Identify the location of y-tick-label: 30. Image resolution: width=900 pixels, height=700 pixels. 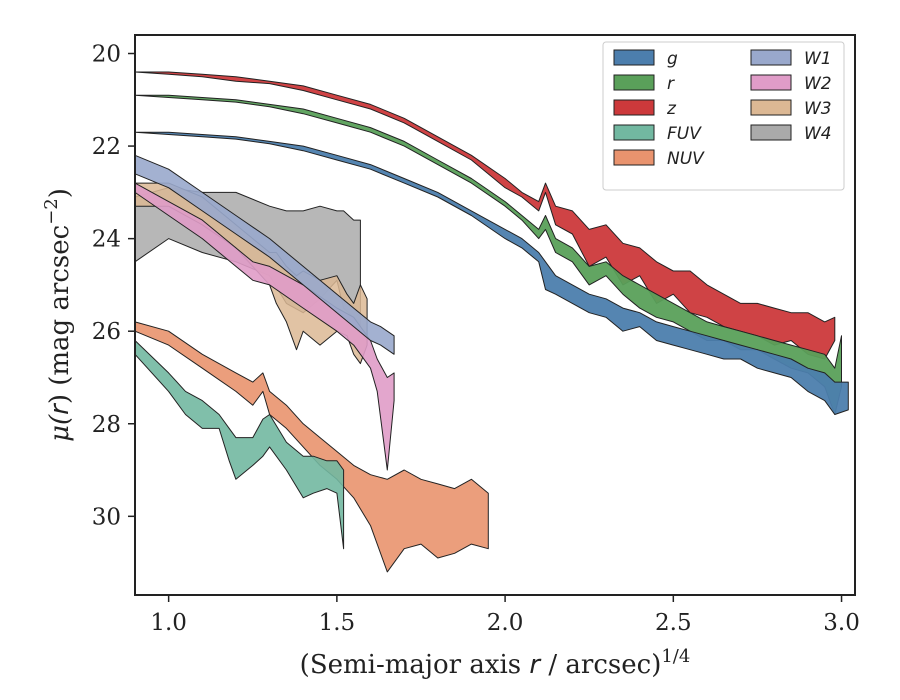
(106, 517).